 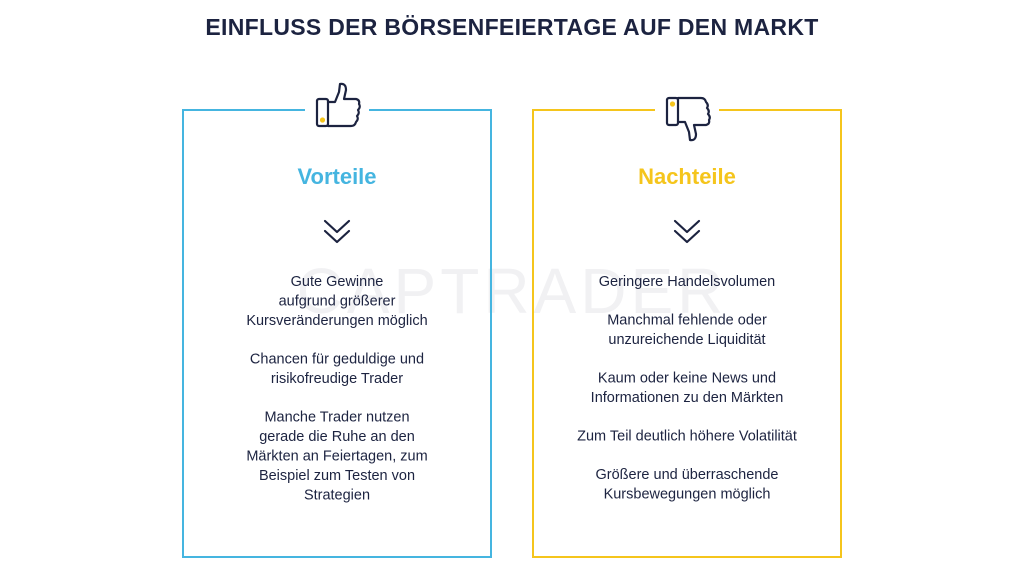 I want to click on item-line: Manche Trader nutzen, so click(x=336, y=417).